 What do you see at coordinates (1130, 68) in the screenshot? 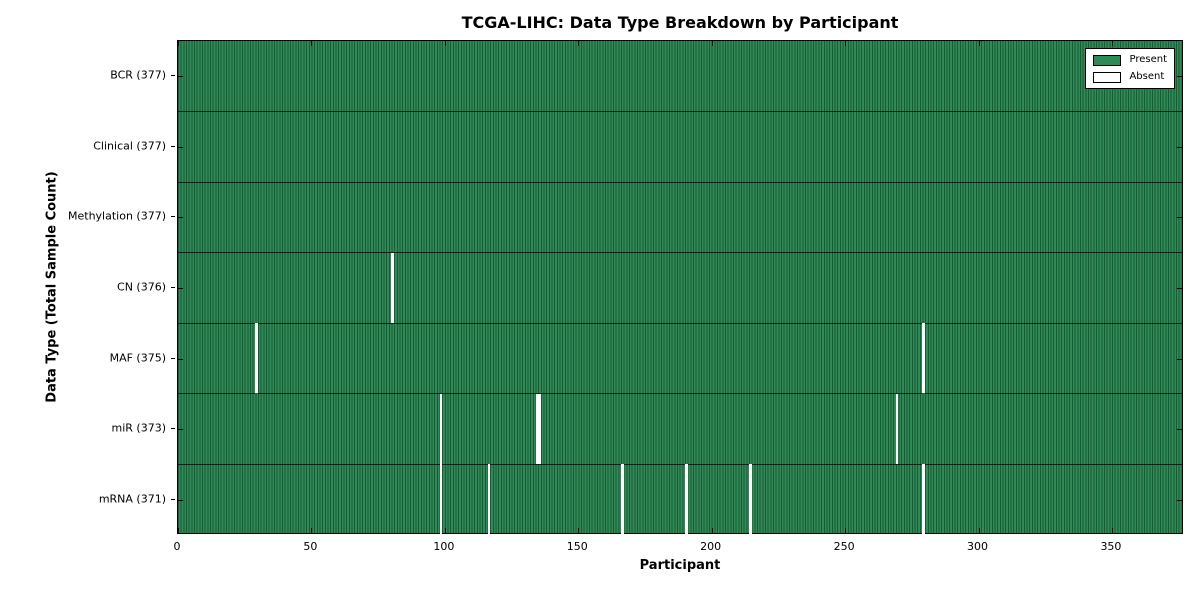
I see `legend: Present Absent` at bounding box center [1130, 68].